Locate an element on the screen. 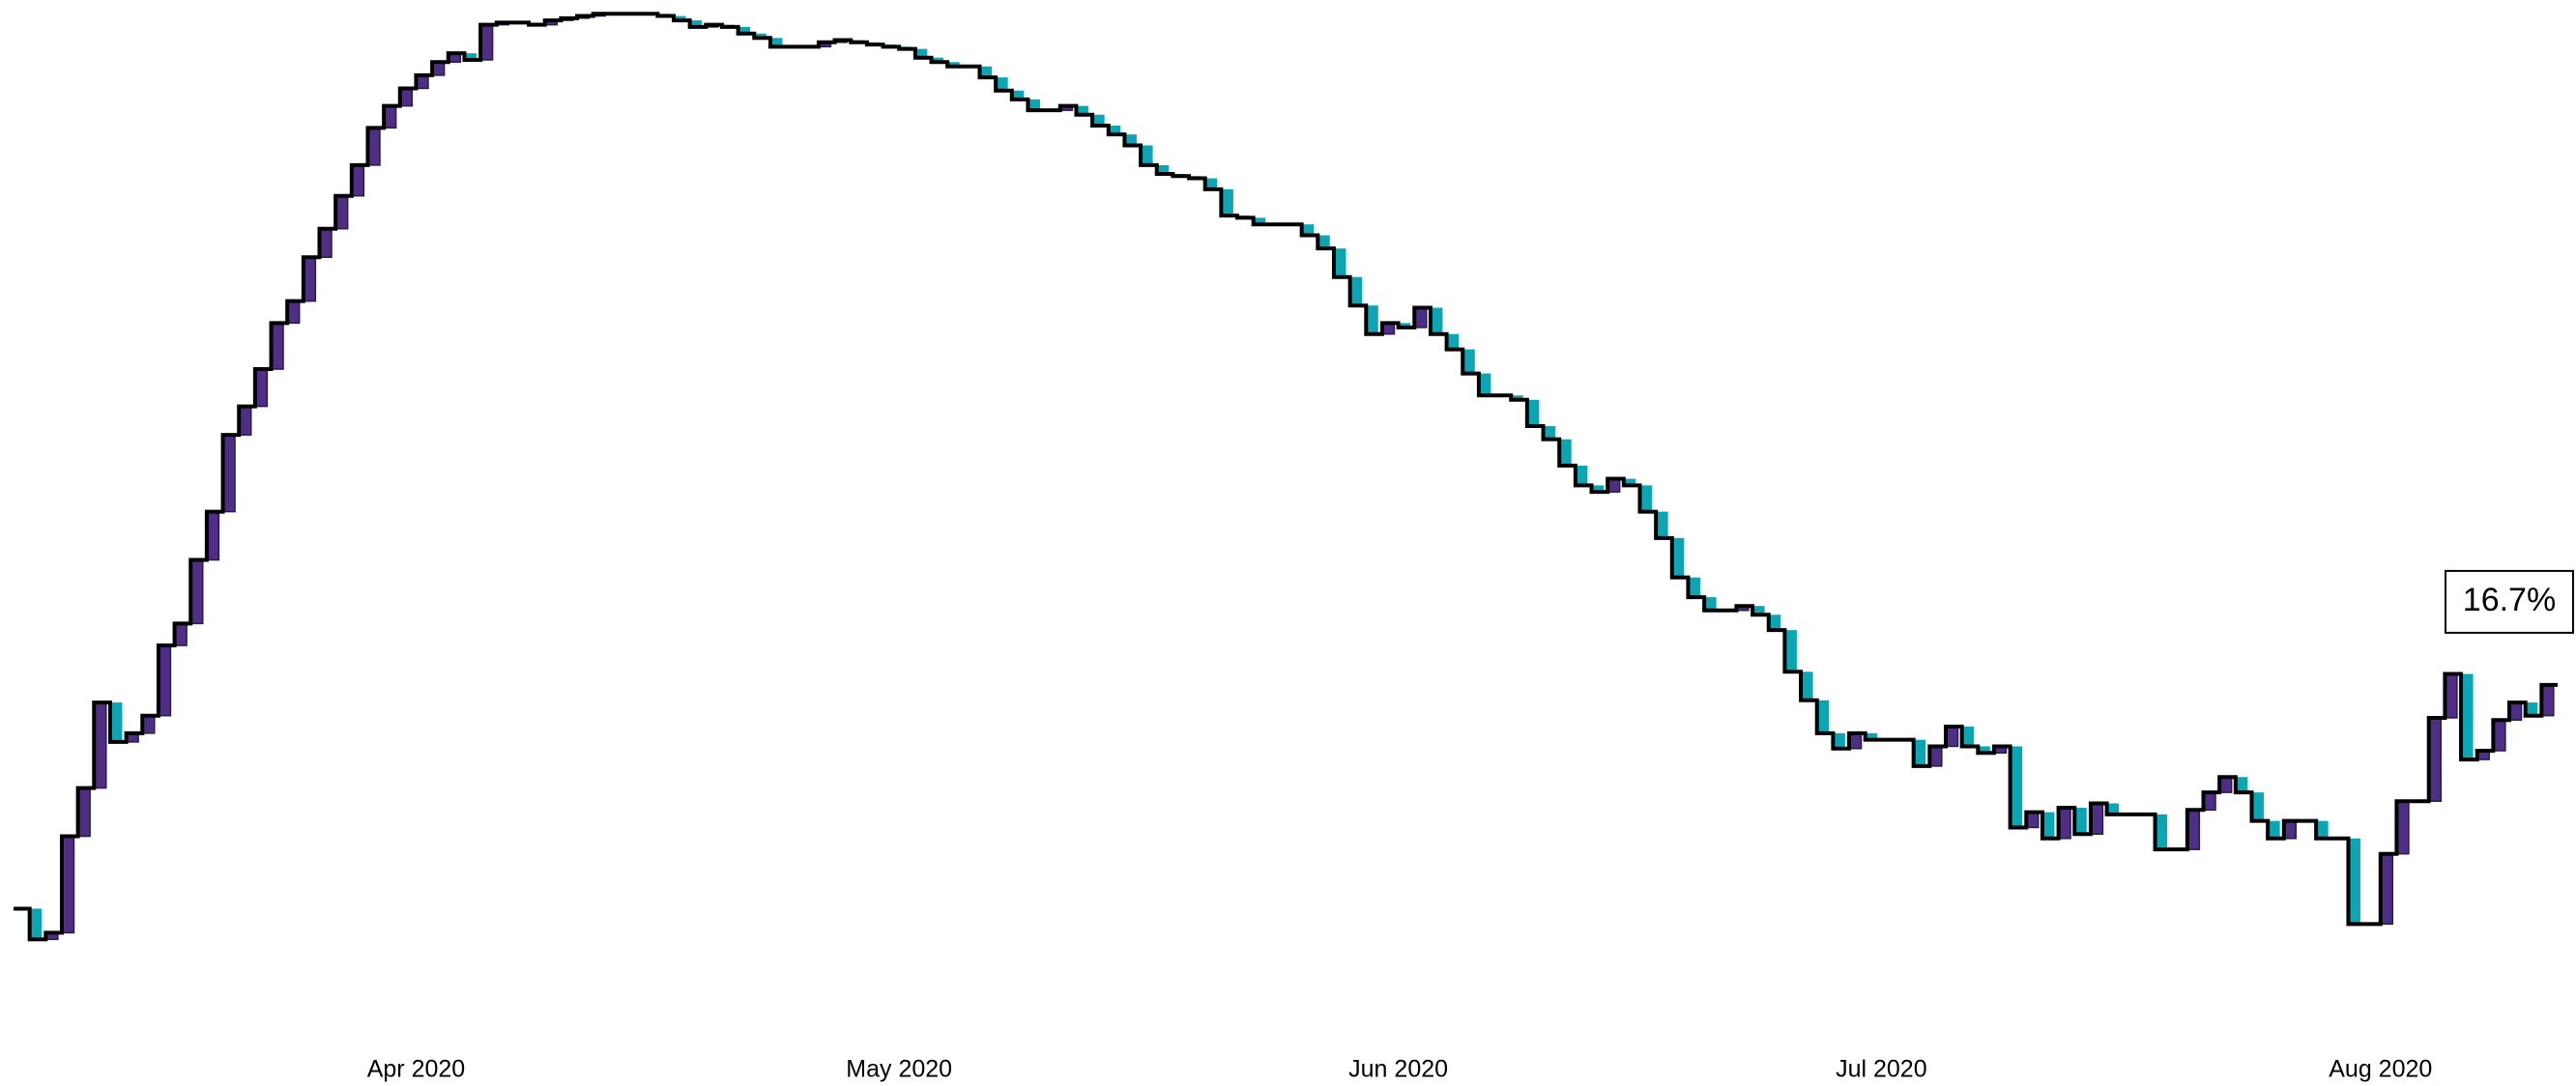  value-label: 16.7% is located at coordinates (2509, 600).